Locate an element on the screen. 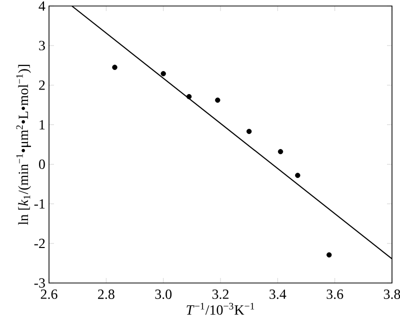  x-tick-label: 3.8 is located at coordinates (392, 295).